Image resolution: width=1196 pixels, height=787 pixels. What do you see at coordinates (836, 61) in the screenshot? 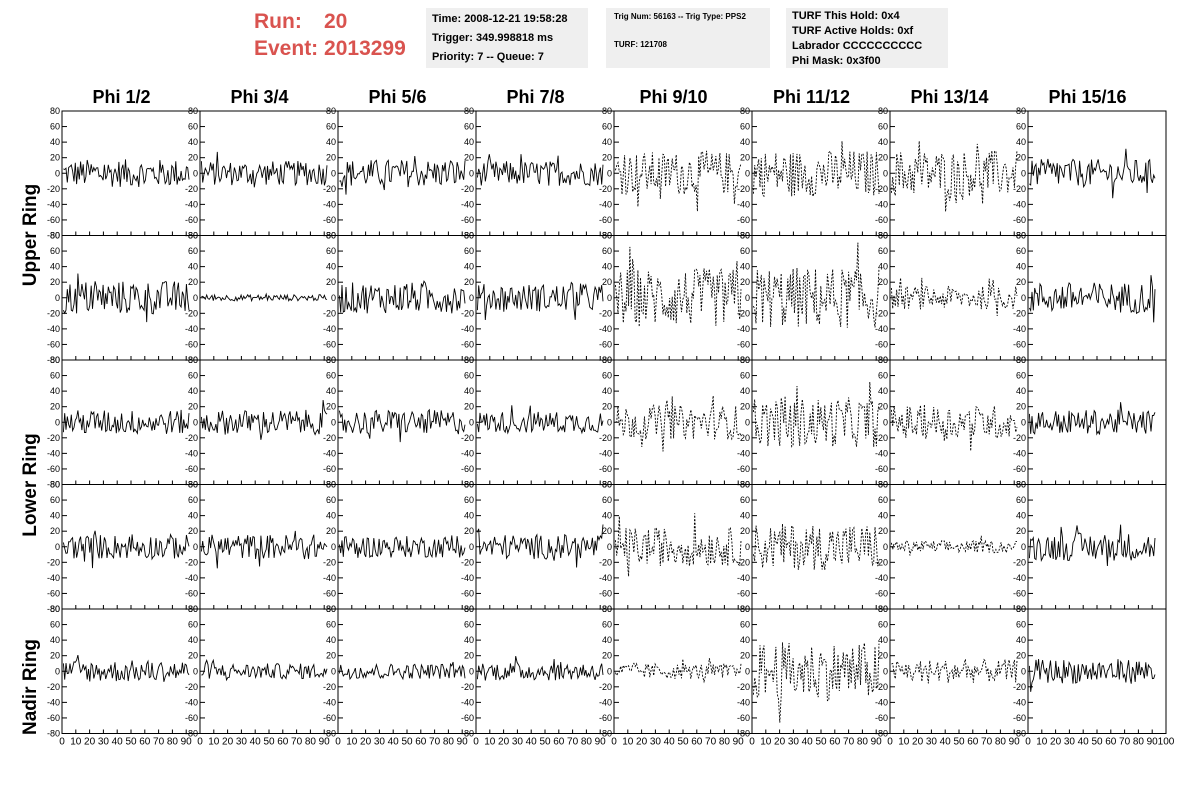
I see `phi-mask-text: Phi Mask: 0x3f00` at bounding box center [836, 61].